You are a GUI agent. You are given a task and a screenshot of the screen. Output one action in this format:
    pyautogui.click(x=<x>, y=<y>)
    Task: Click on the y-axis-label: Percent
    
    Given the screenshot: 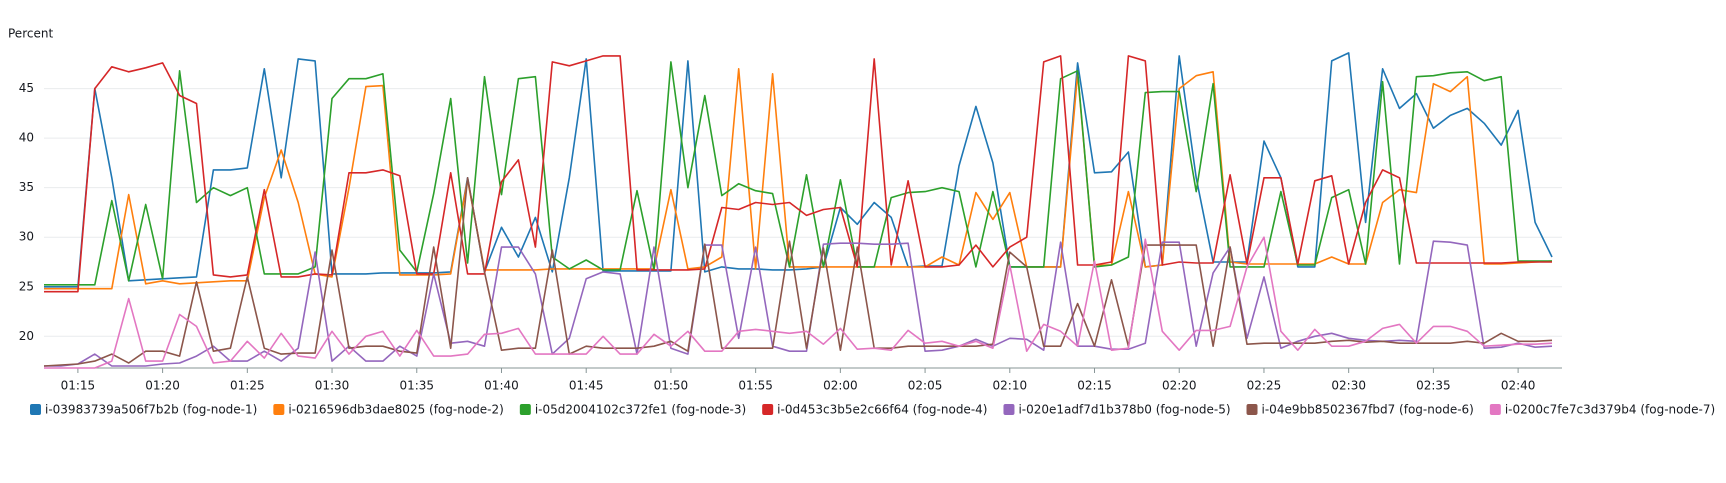 What is the action you would take?
    pyautogui.click(x=30, y=34)
    